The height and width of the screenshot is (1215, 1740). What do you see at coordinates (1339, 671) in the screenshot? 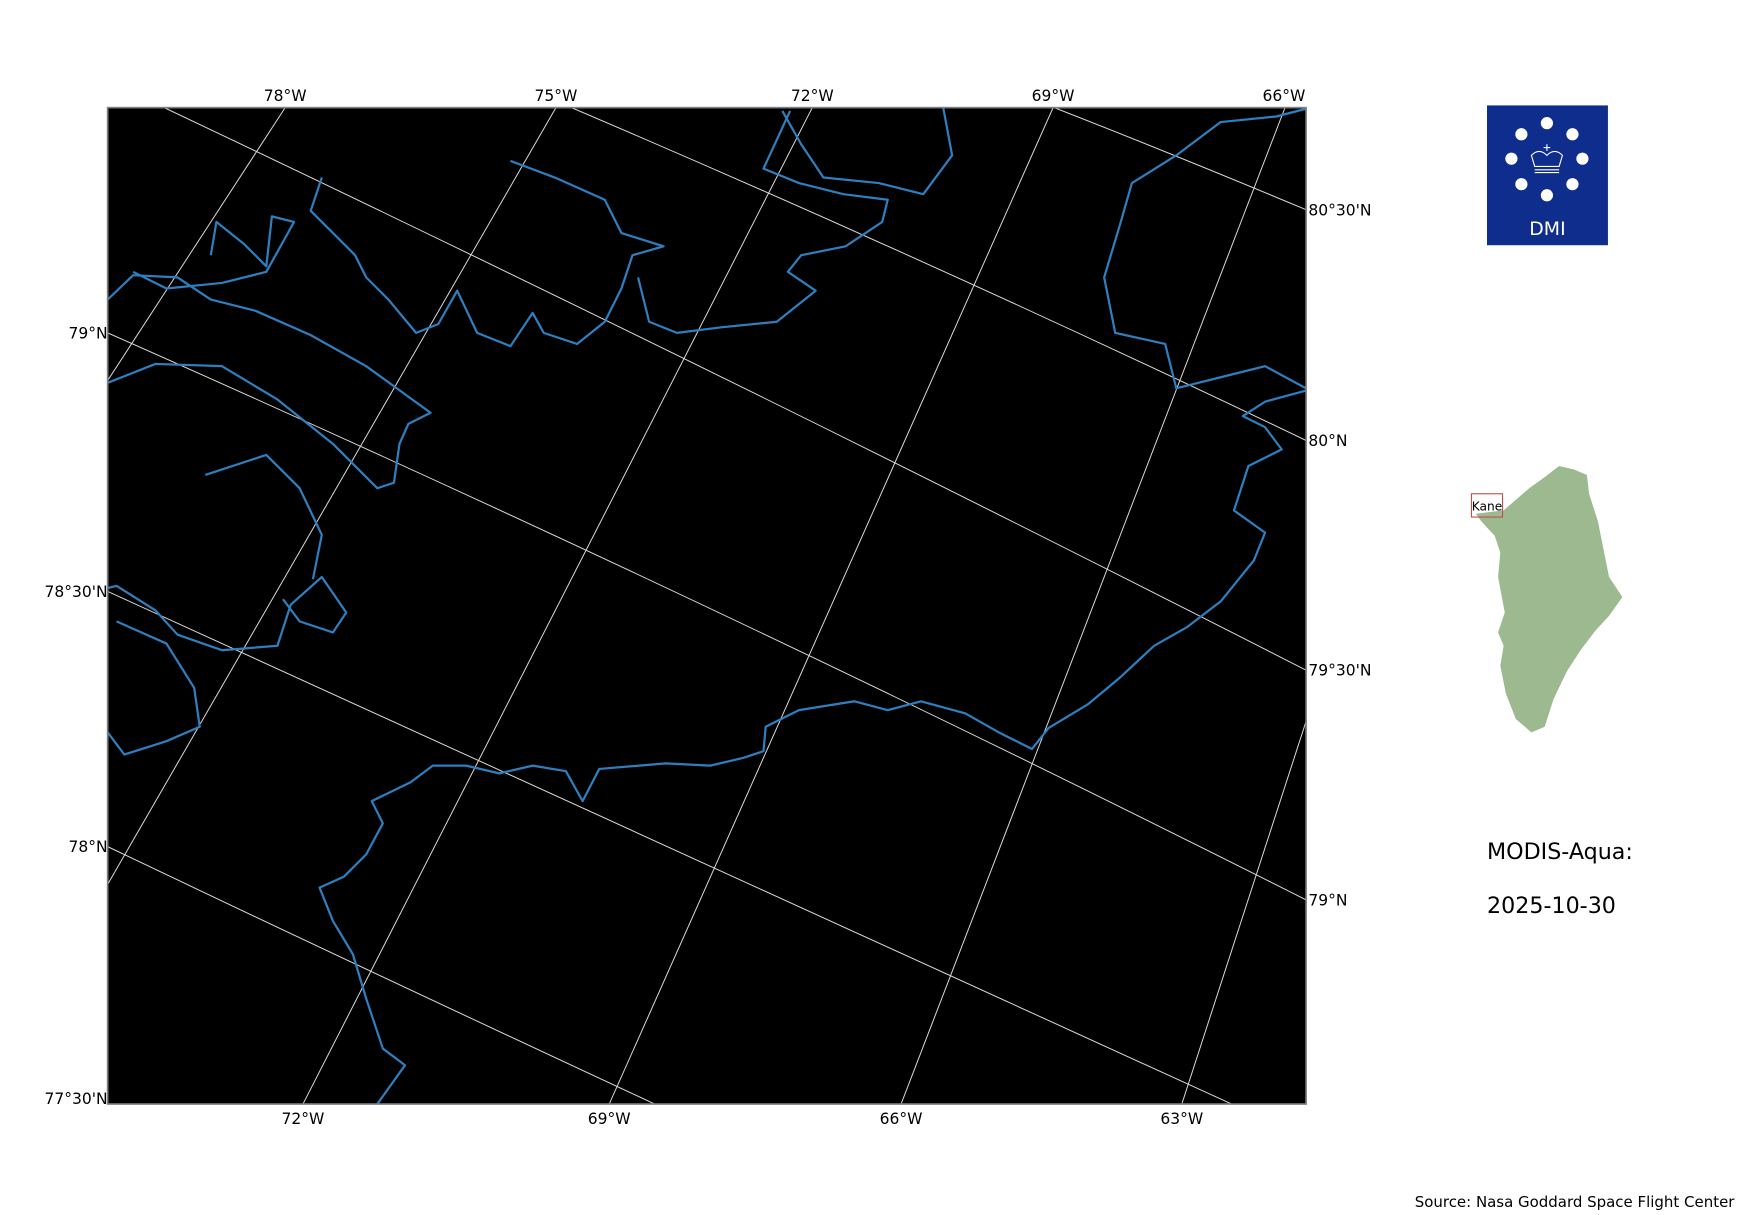
I see `lat-label: 79°30'N` at bounding box center [1339, 671].